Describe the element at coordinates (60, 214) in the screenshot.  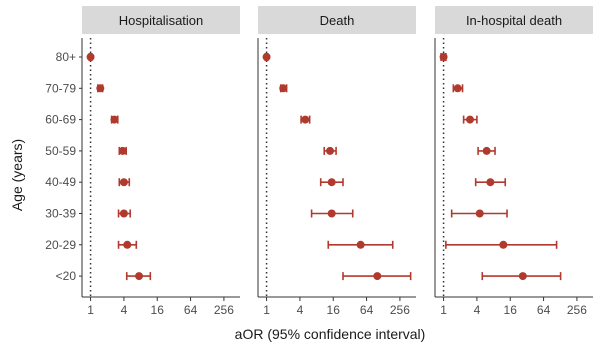
I see `y-tick-label: 30-39` at that location.